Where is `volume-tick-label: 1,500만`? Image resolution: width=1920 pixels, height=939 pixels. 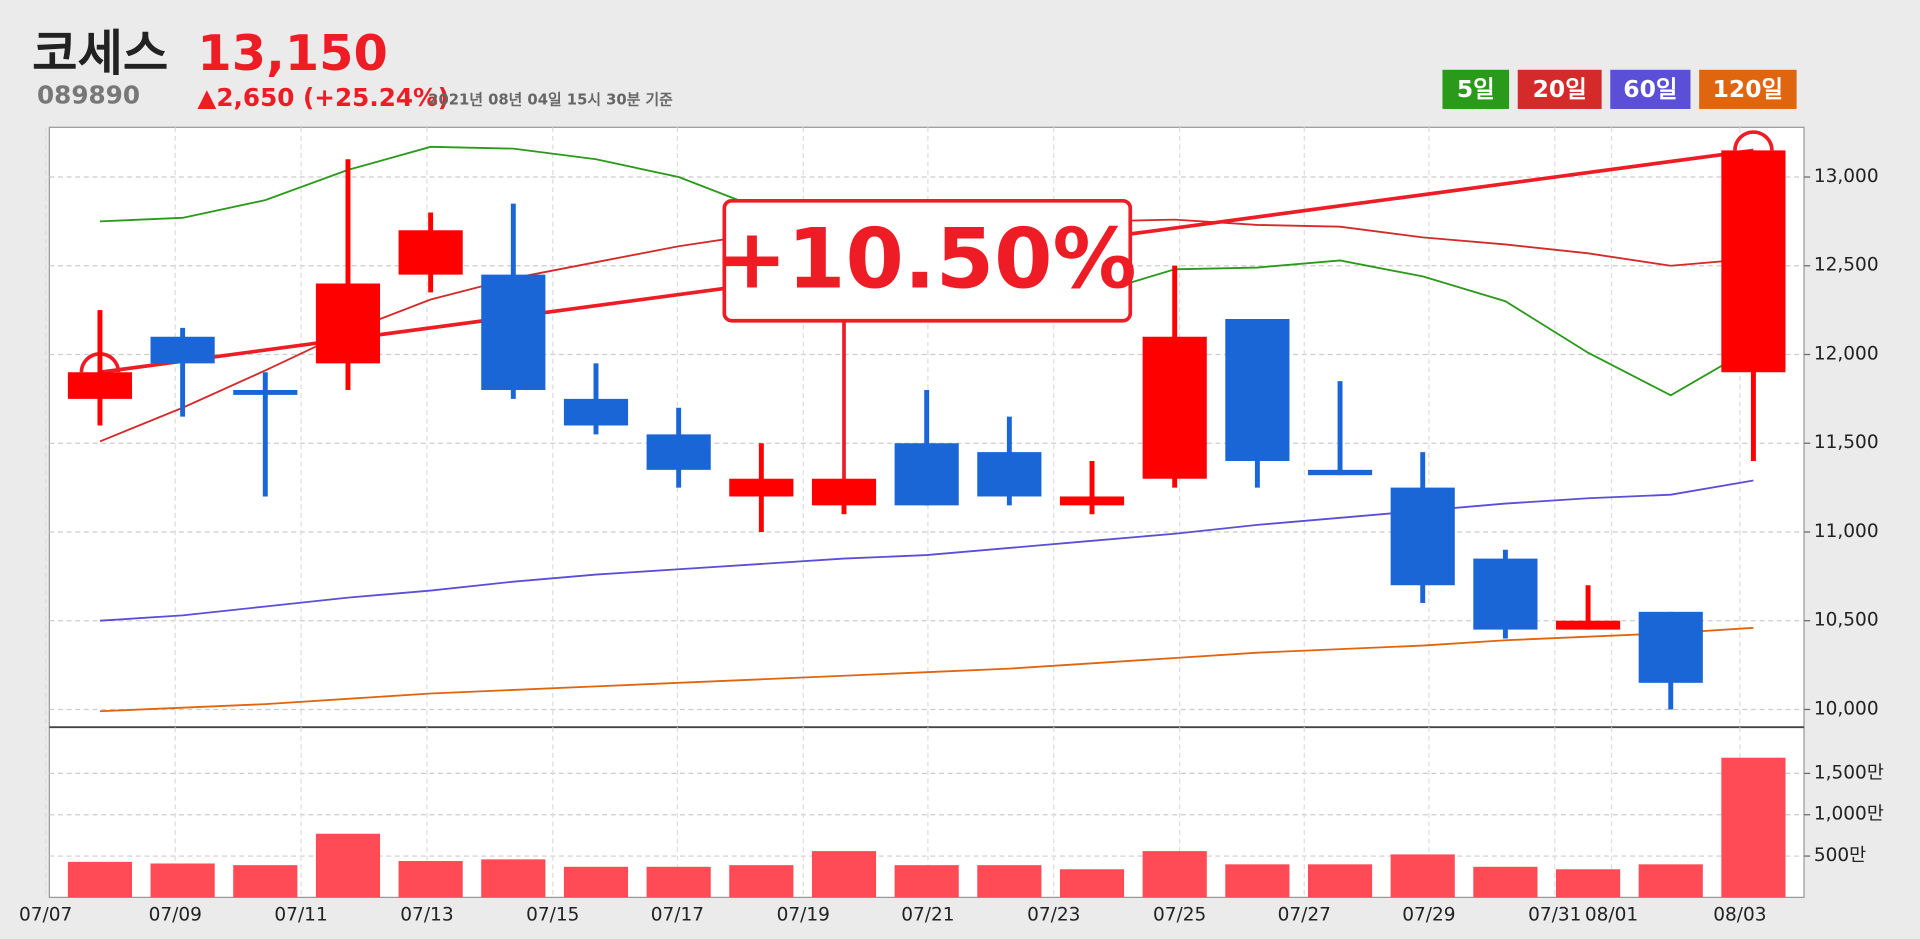 volume-tick-label: 1,500만 is located at coordinates (1849, 772).